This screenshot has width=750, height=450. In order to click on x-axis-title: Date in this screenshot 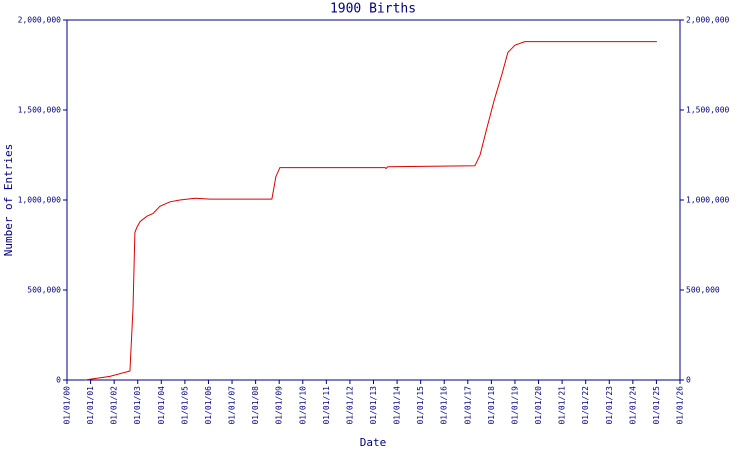, I will do `click(373, 442)`.